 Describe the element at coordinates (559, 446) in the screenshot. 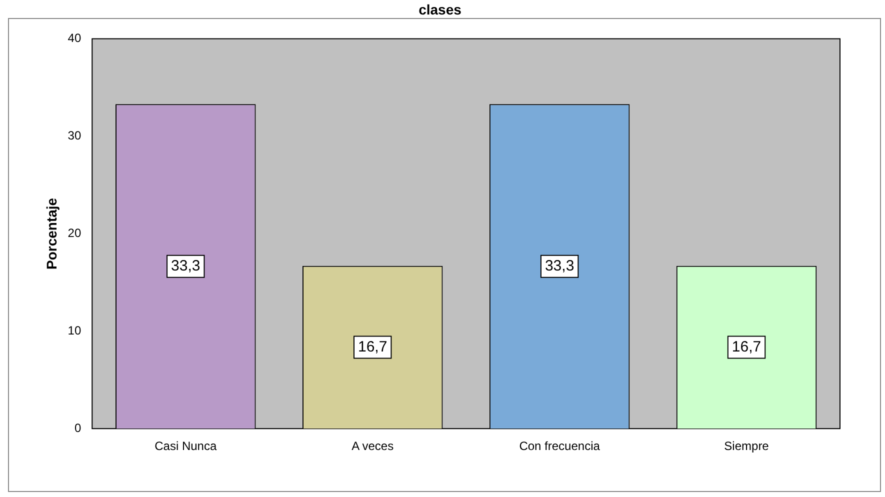

I see `x-tick-label: Con frecuencia` at that location.